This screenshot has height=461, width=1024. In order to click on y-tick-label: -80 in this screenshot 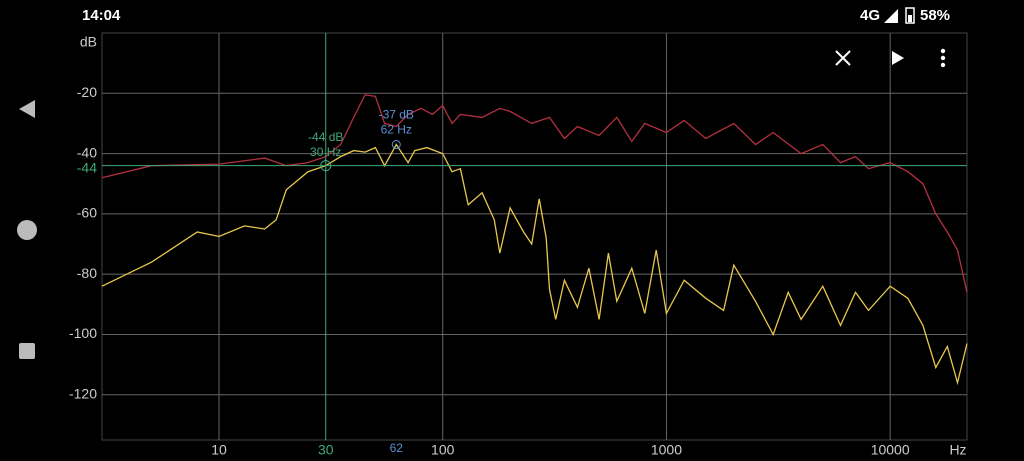, I will do `click(87, 273)`.